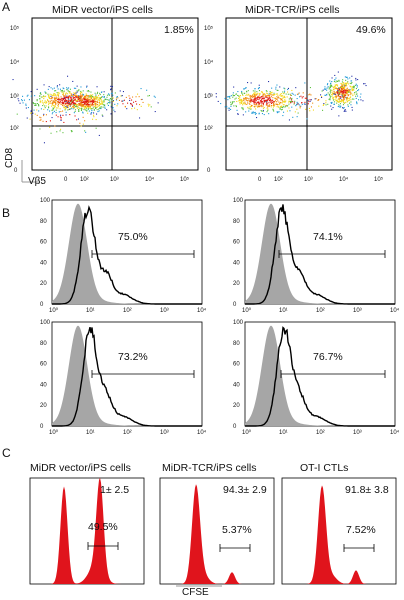 Image resolution: width=404 pixels, height=600 pixels. Describe the element at coordinates (236, 284) in the screenshot. I see `panel-b-ytick: 20` at that location.